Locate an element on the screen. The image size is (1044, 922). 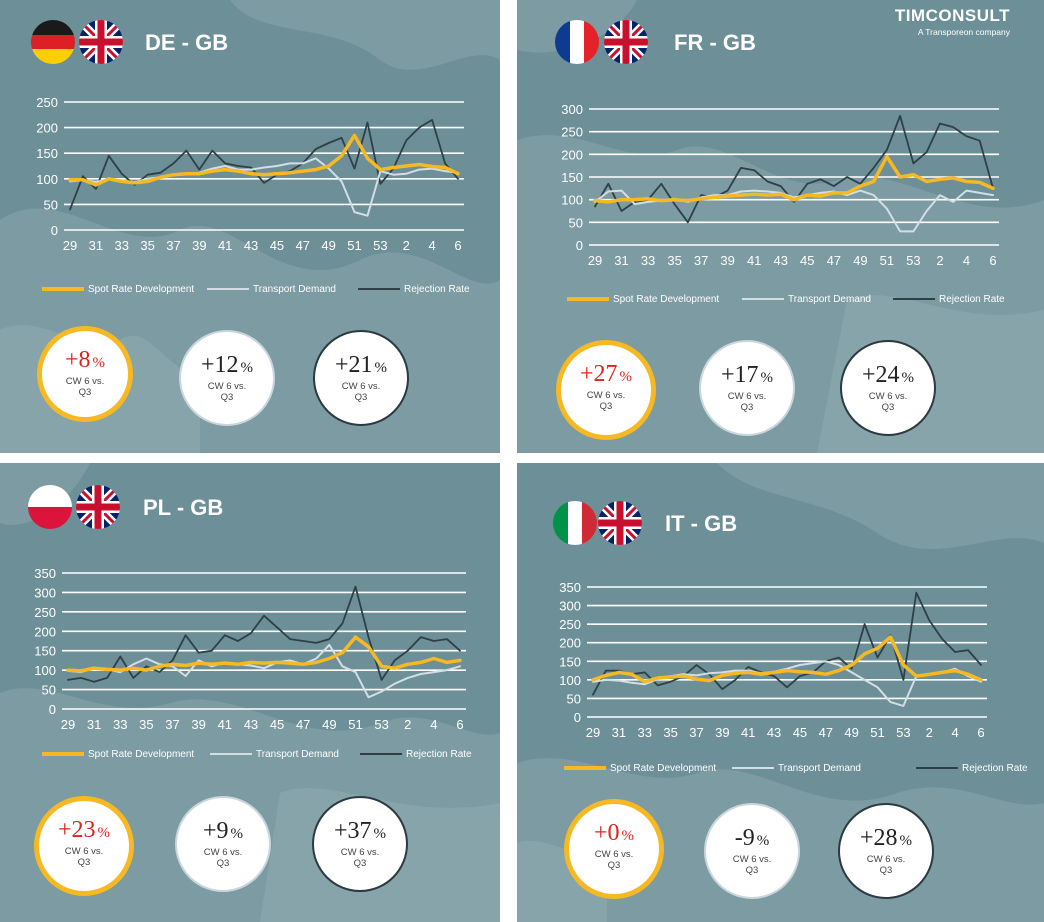
y-tick-label: 300 is located at coordinates (45, 592).